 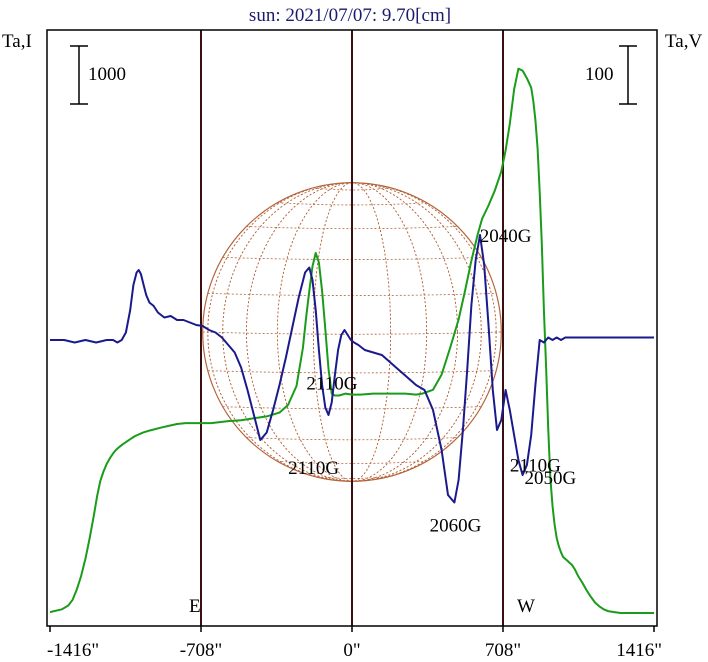 I want to click on right-axis-label: Ta,V, so click(x=683, y=41).